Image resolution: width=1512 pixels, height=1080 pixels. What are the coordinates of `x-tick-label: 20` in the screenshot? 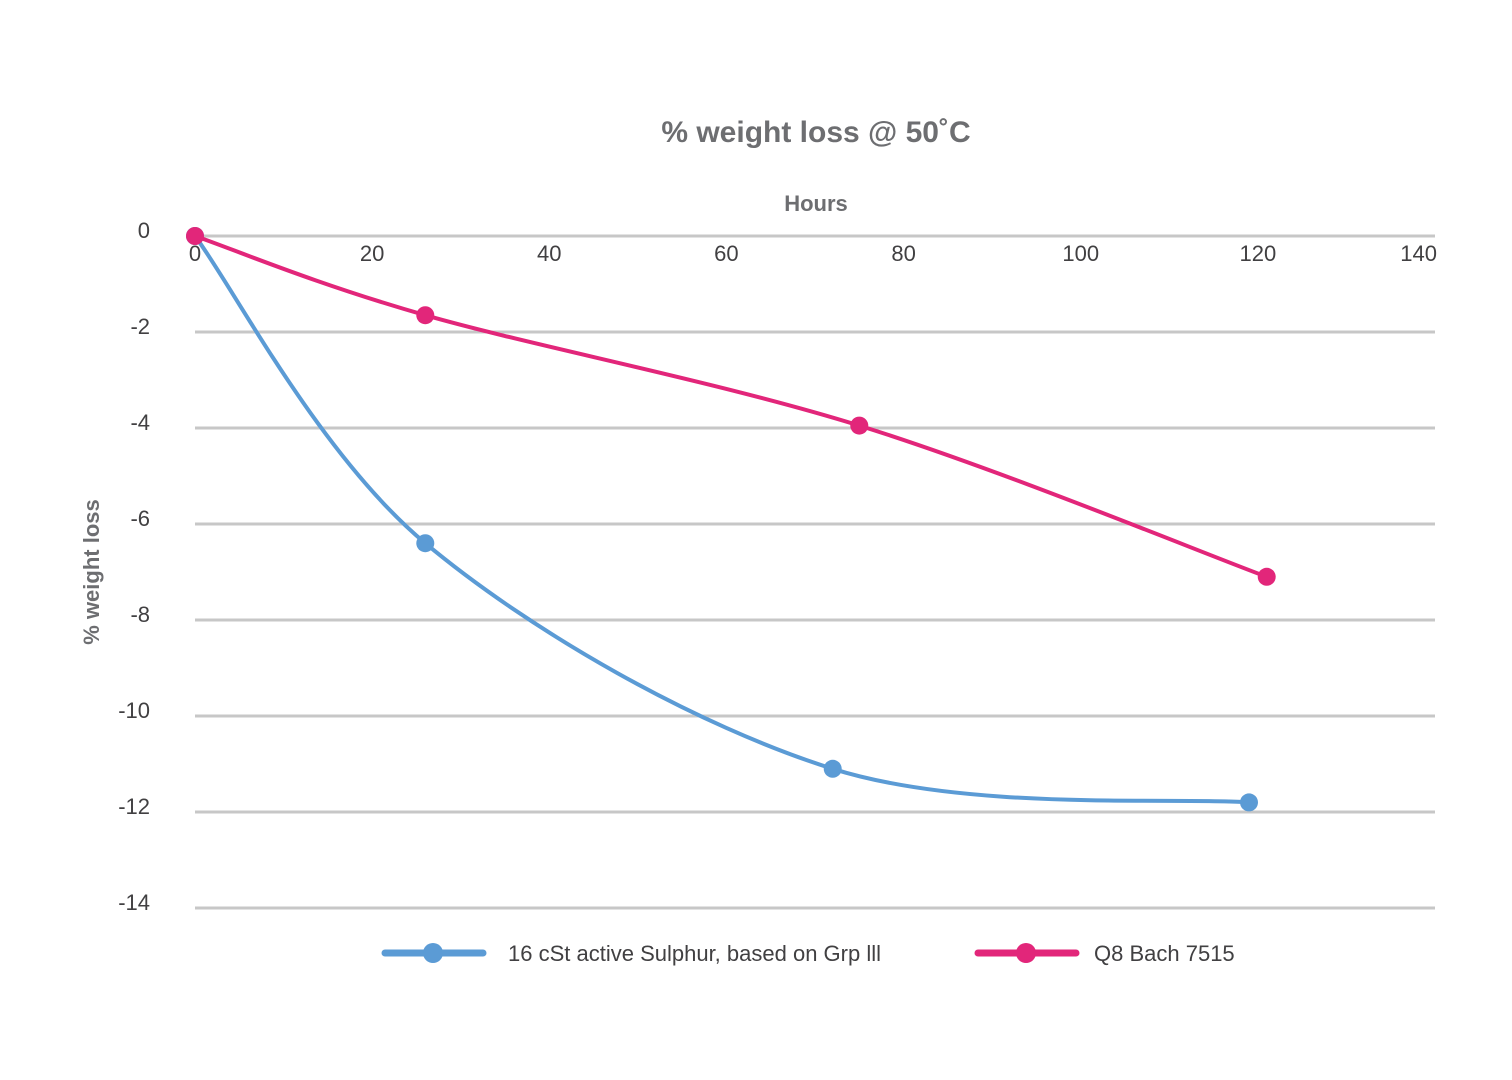 It's located at (372, 253).